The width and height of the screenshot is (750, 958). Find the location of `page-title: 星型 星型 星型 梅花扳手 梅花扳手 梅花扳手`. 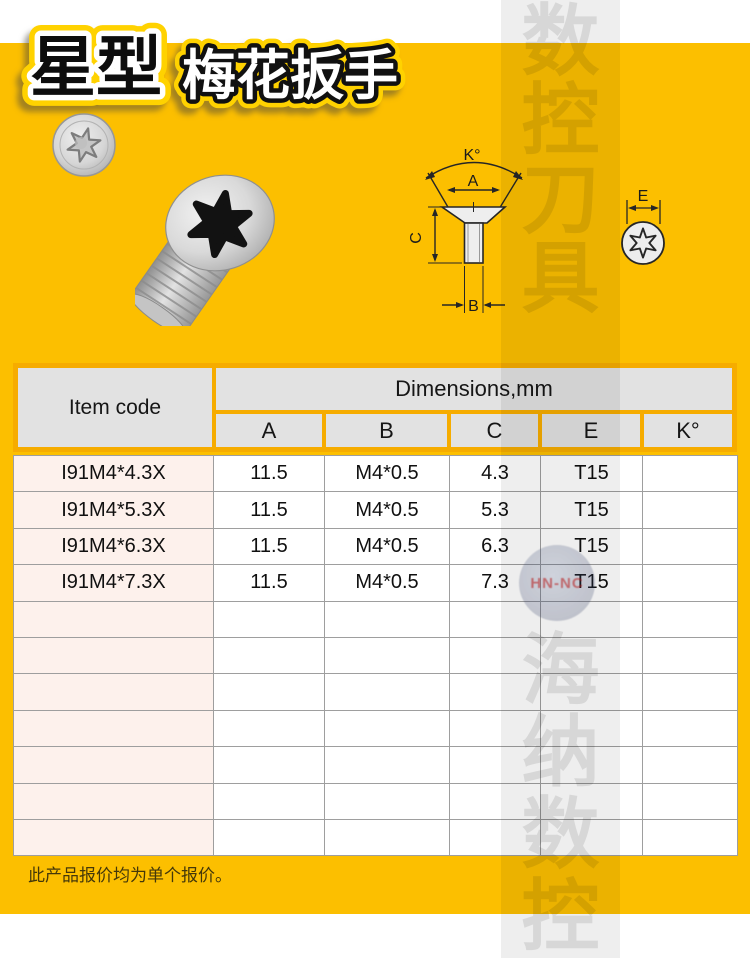

page-title: 星型 星型 星型 梅花扳手 梅花扳手 梅花扳手 is located at coordinates (213, 67).